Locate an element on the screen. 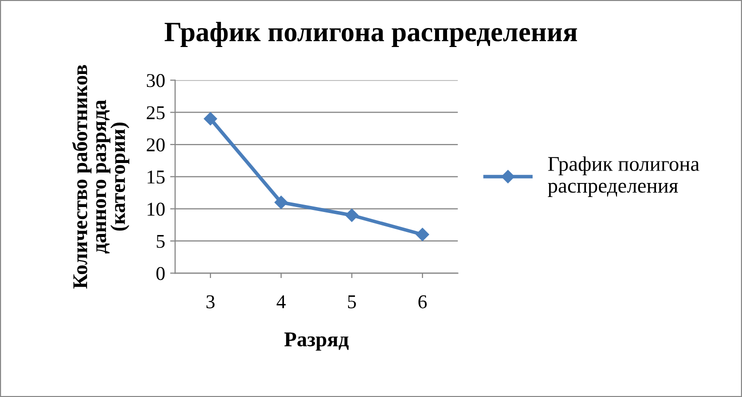  y-tick-label: 0 is located at coordinates (160, 273).